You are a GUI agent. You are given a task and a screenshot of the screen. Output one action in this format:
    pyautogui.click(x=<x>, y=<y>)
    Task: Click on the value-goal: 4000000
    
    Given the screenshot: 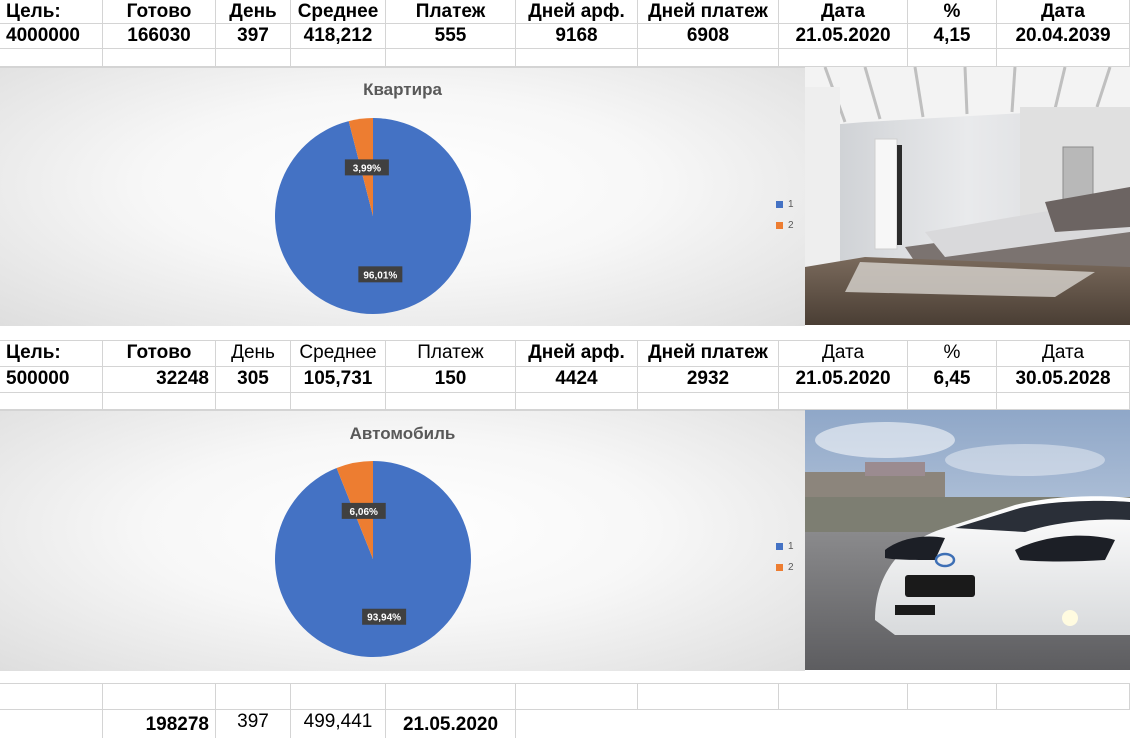 What is the action you would take?
    pyautogui.click(x=51, y=36)
    